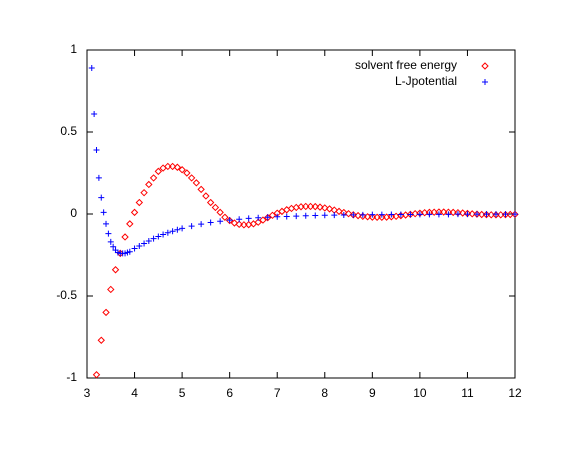 The height and width of the screenshot is (452, 572). I want to click on x-tick-label: 6, so click(229, 393).